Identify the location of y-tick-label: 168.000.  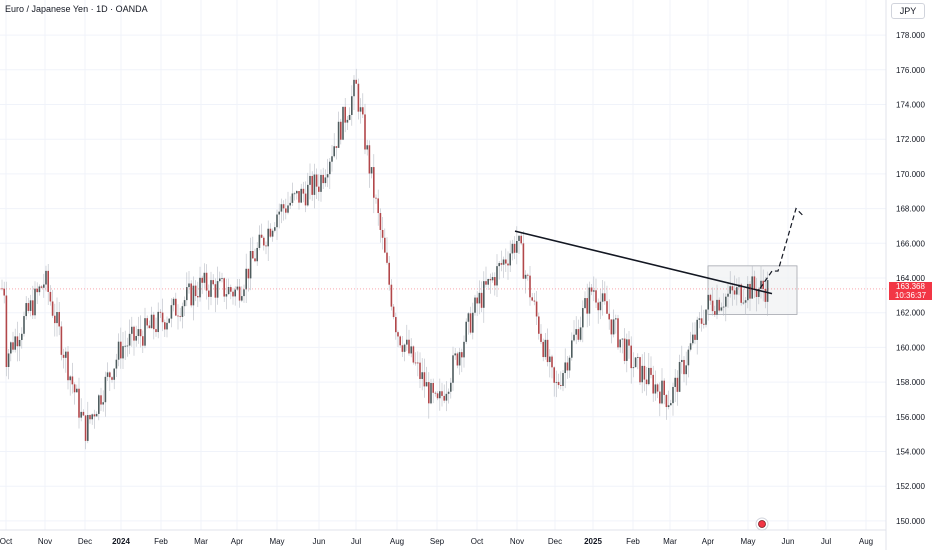
(910, 209).